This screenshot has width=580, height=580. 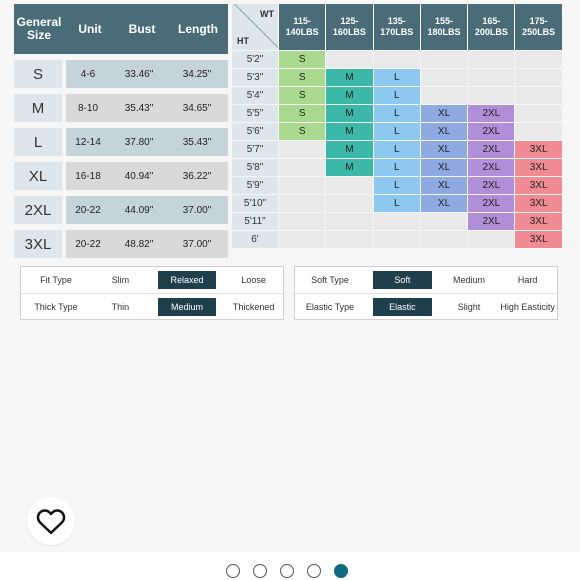 What do you see at coordinates (255, 59) in the screenshot?
I see `height-label: 5'2"` at bounding box center [255, 59].